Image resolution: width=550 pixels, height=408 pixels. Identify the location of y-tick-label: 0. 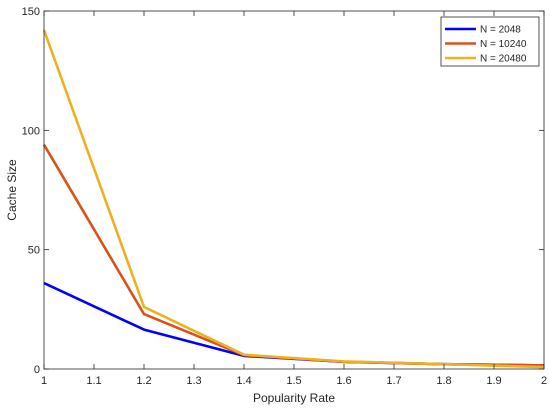
(37, 370).